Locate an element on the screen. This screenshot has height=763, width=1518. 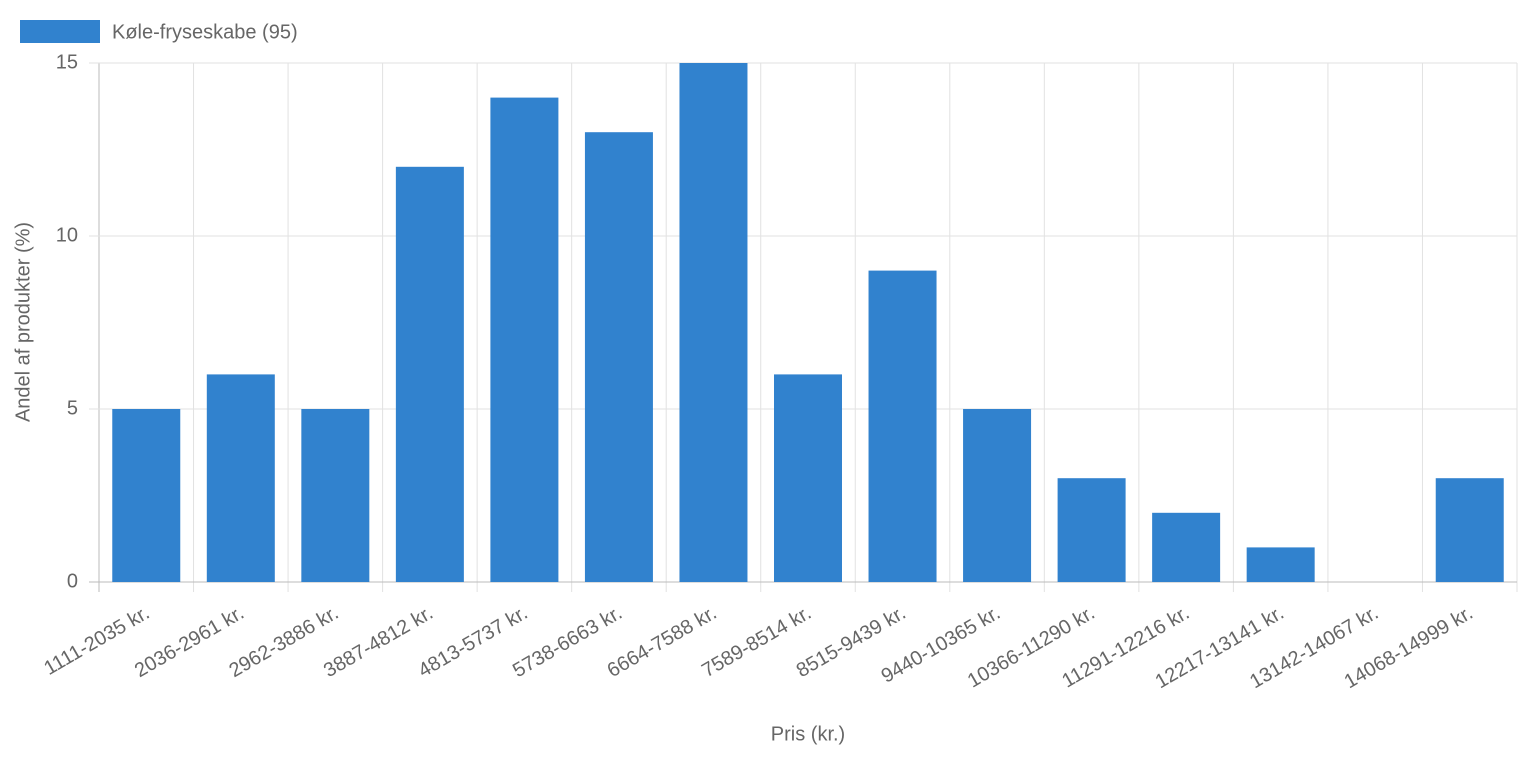
legend-label: Køle-fryseskabe (95) is located at coordinates (205, 32).